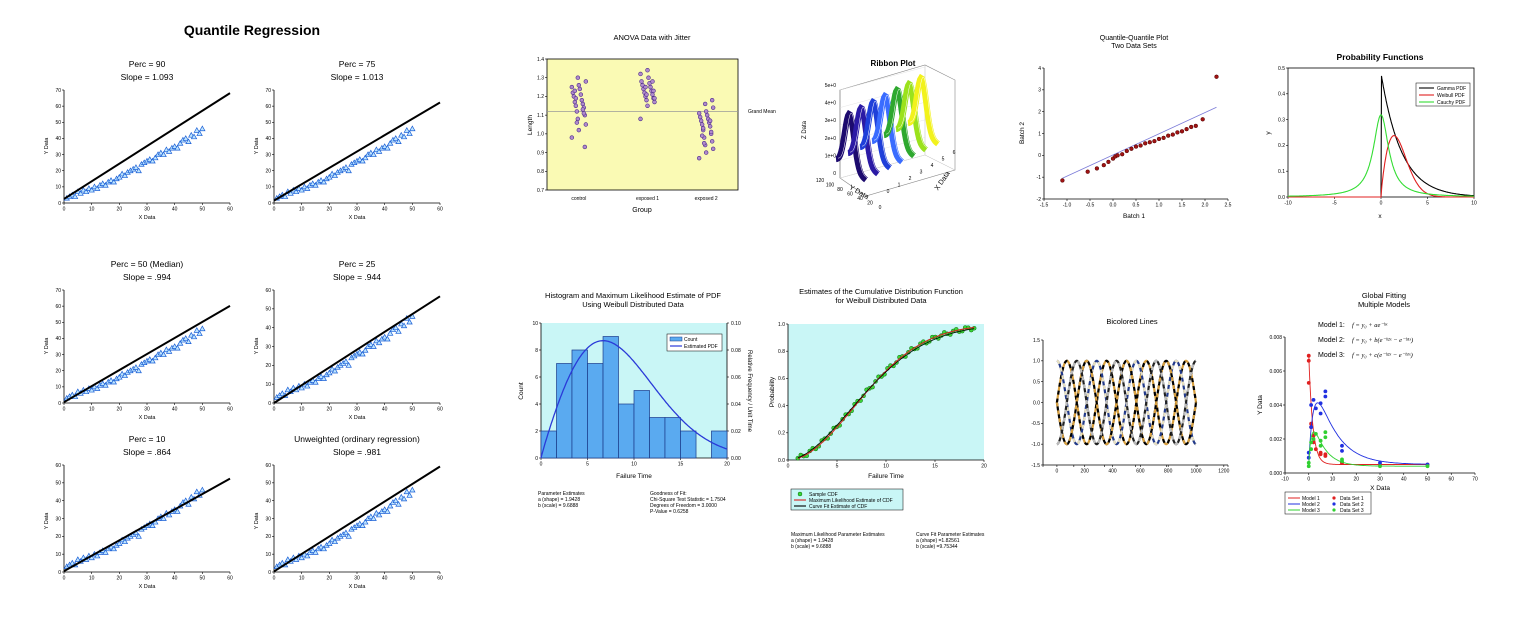 The width and height of the screenshot is (1530, 630). What do you see at coordinates (830, 156) in the screenshot?
I see `ribbon-z-tick-label: 1e+0` at bounding box center [830, 156].